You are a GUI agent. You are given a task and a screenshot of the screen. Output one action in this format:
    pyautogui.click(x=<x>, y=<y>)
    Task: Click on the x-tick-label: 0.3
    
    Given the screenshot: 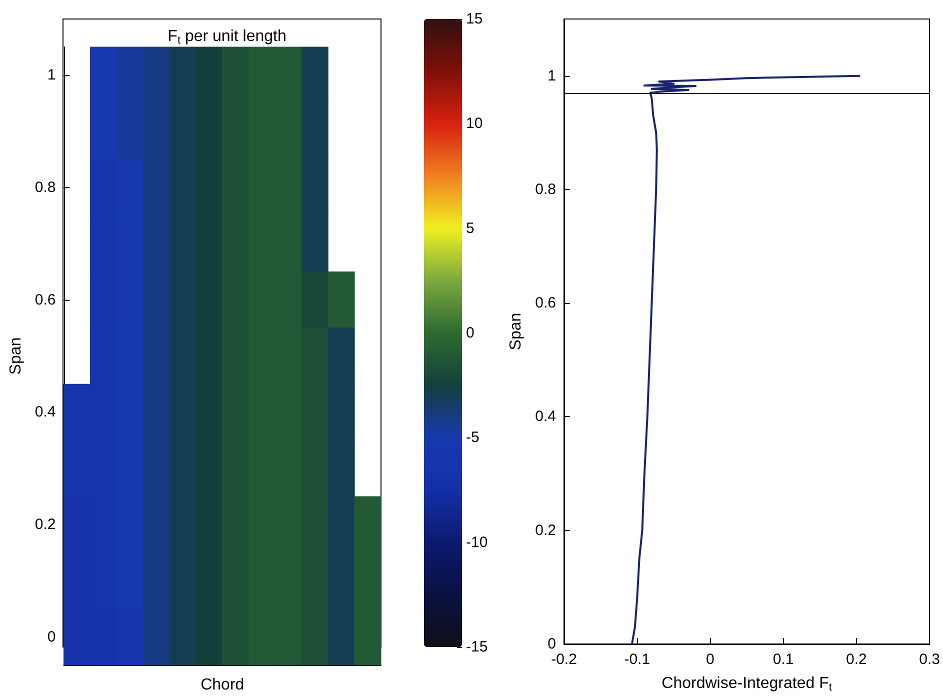 What is the action you would take?
    pyautogui.click(x=929, y=659)
    